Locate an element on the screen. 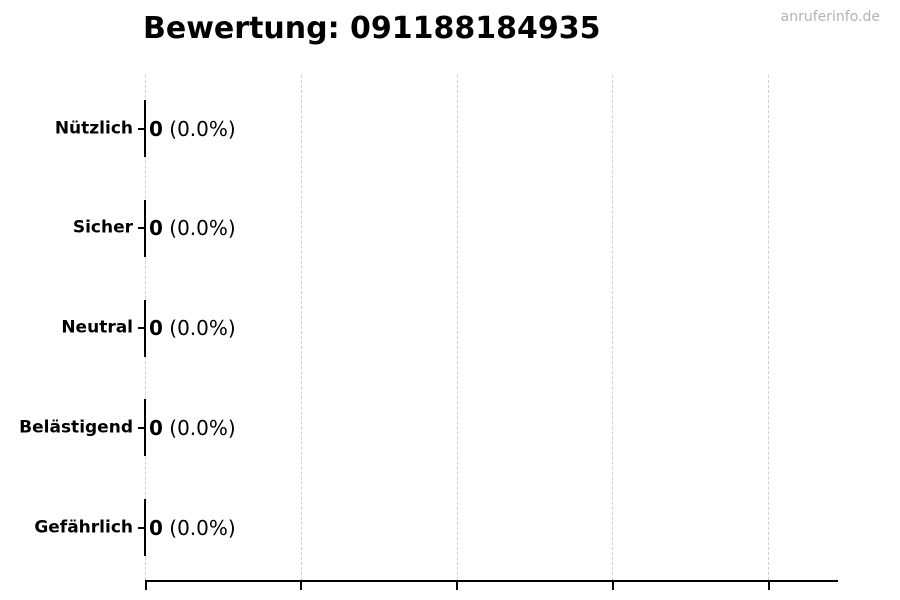 Image resolution: width=900 pixels, height=600 pixels. watermark-text: anruferinfo.de is located at coordinates (830, 17).